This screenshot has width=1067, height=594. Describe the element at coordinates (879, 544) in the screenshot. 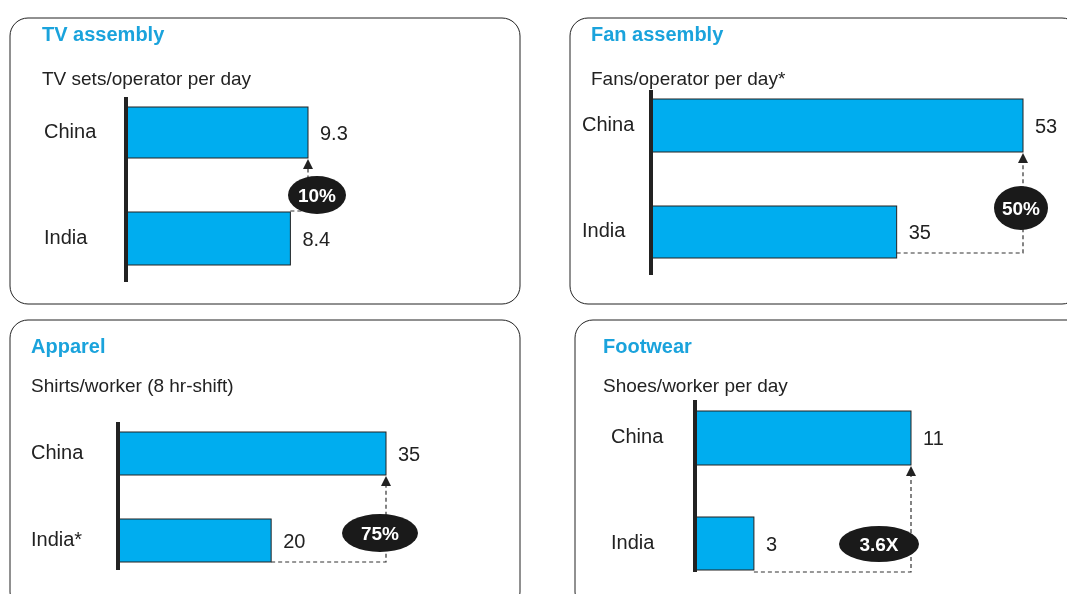

I see `annotation: 3.6X` at that location.